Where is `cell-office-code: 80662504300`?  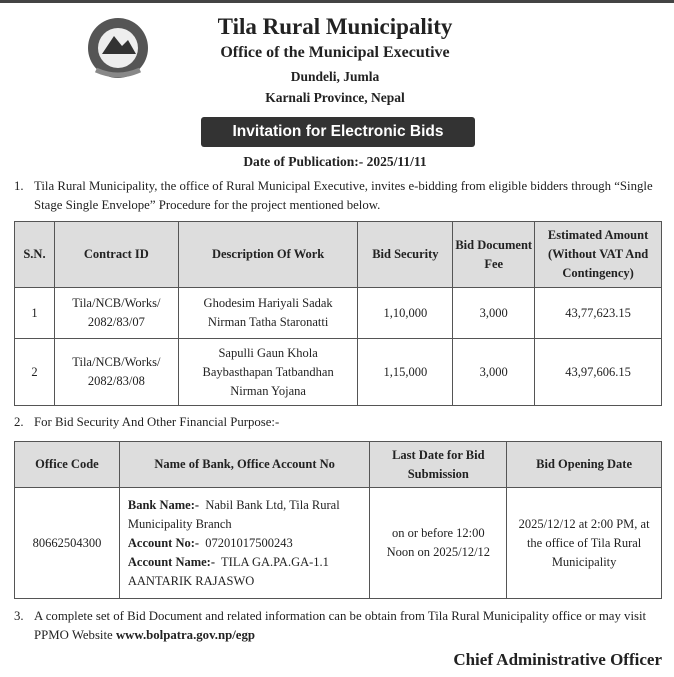
cell-office-code: 80662504300 is located at coordinates (67, 543).